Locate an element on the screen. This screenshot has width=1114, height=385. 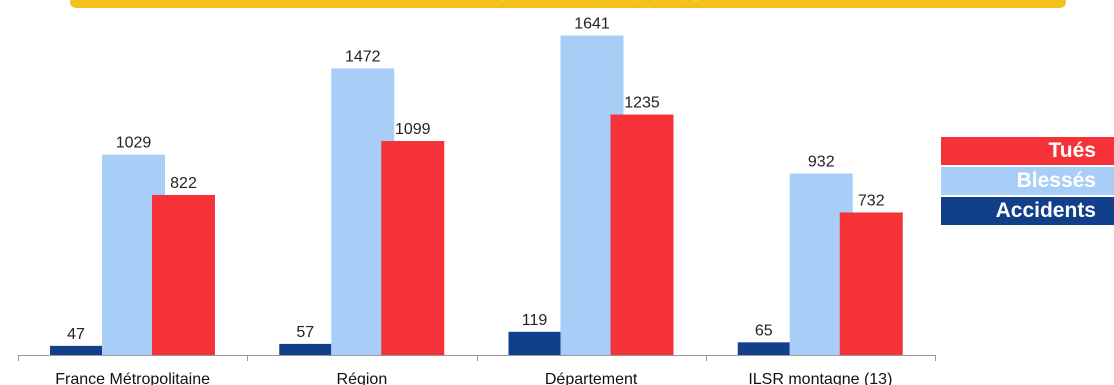
title-banner: million d'habitants is located at coordinates (568, 4).